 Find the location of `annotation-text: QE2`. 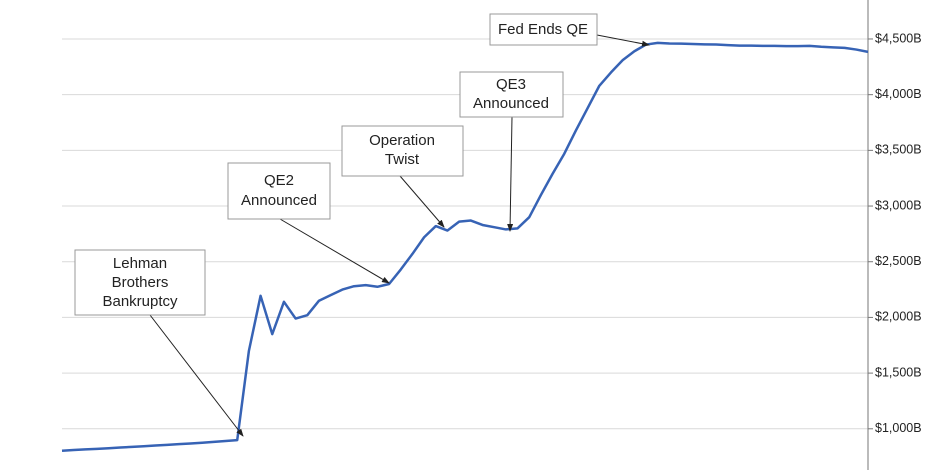

annotation-text: QE2 is located at coordinates (279, 180).